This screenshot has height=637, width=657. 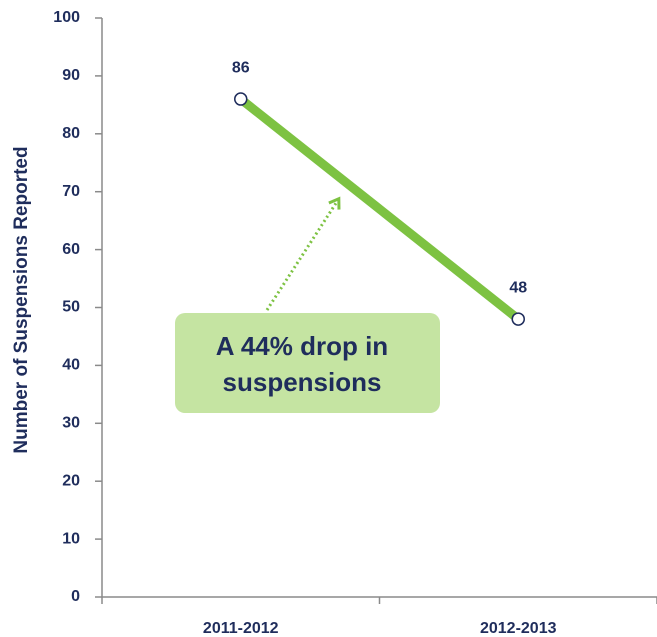 I want to click on x-tick-label: 2012-2013, so click(x=518, y=628).